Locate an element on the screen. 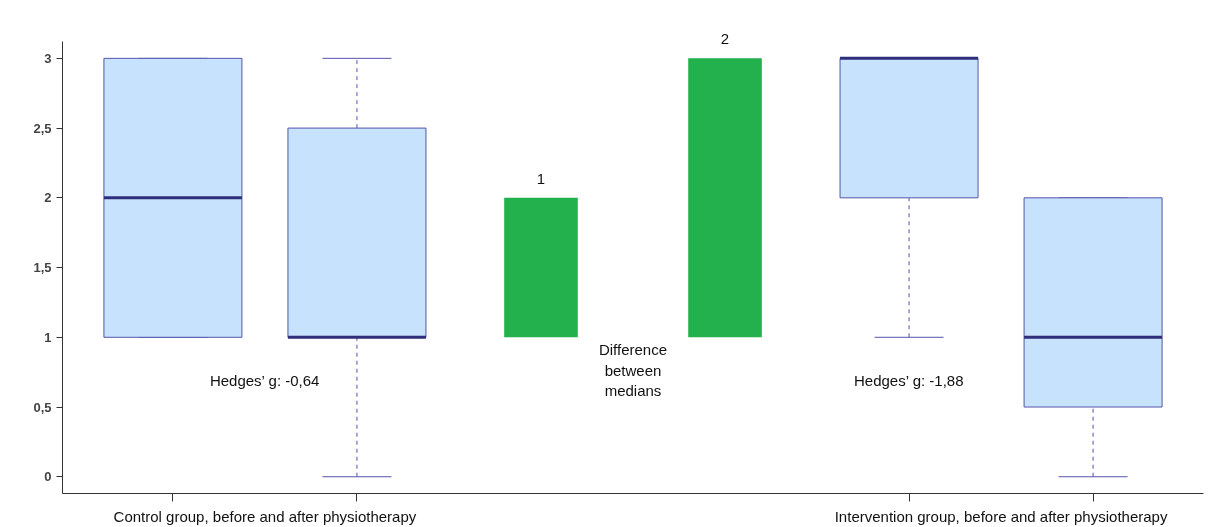 The image size is (1225, 527). annotation: Hedges’ g: -0,64 is located at coordinates (264, 381).